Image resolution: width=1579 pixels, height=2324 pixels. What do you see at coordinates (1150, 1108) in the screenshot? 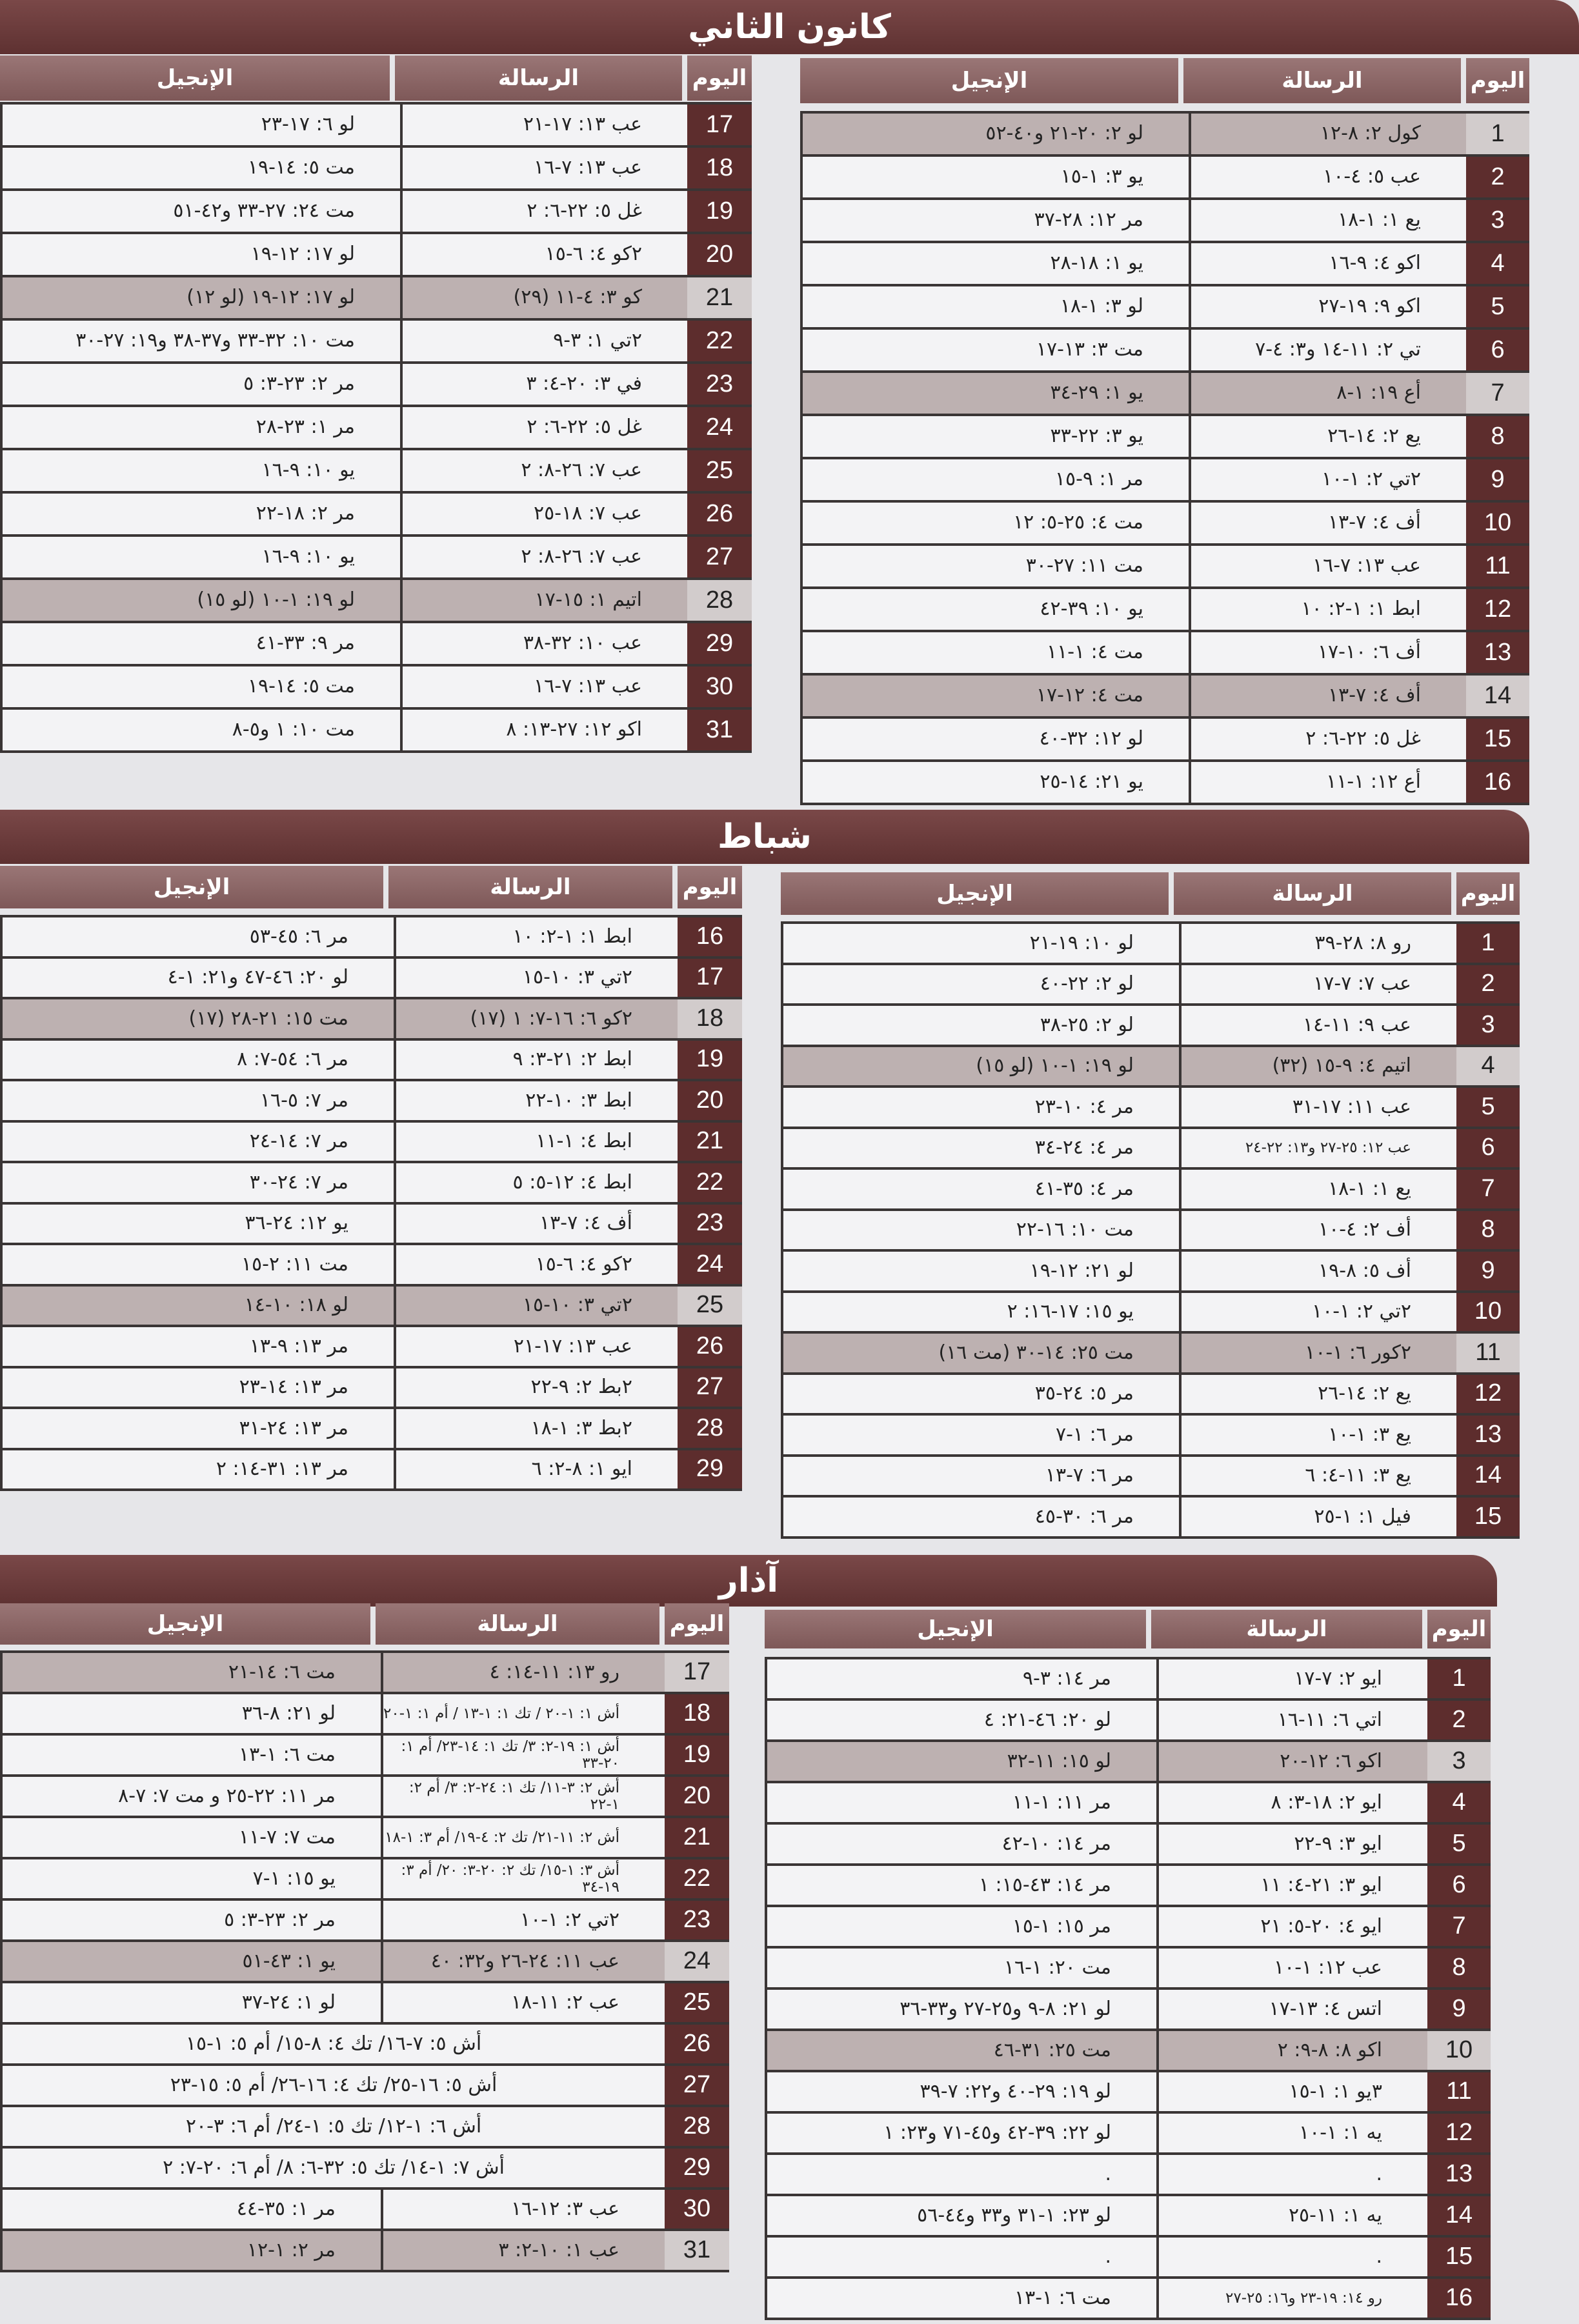
I see `table-row: 5 عب ١١: ١٧-٣١ مر ٤: ١٠-٢٣` at bounding box center [1150, 1108].